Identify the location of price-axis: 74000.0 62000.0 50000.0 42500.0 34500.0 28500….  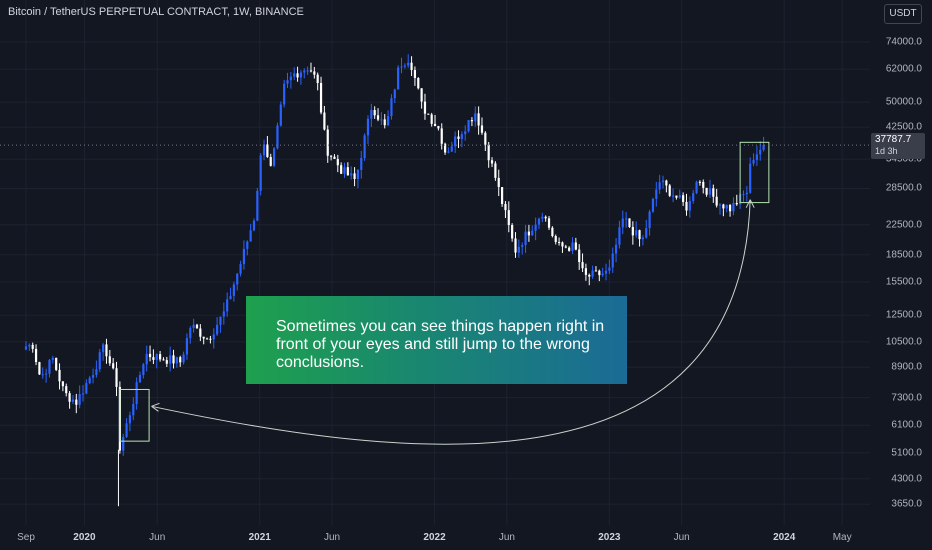
(901, 262).